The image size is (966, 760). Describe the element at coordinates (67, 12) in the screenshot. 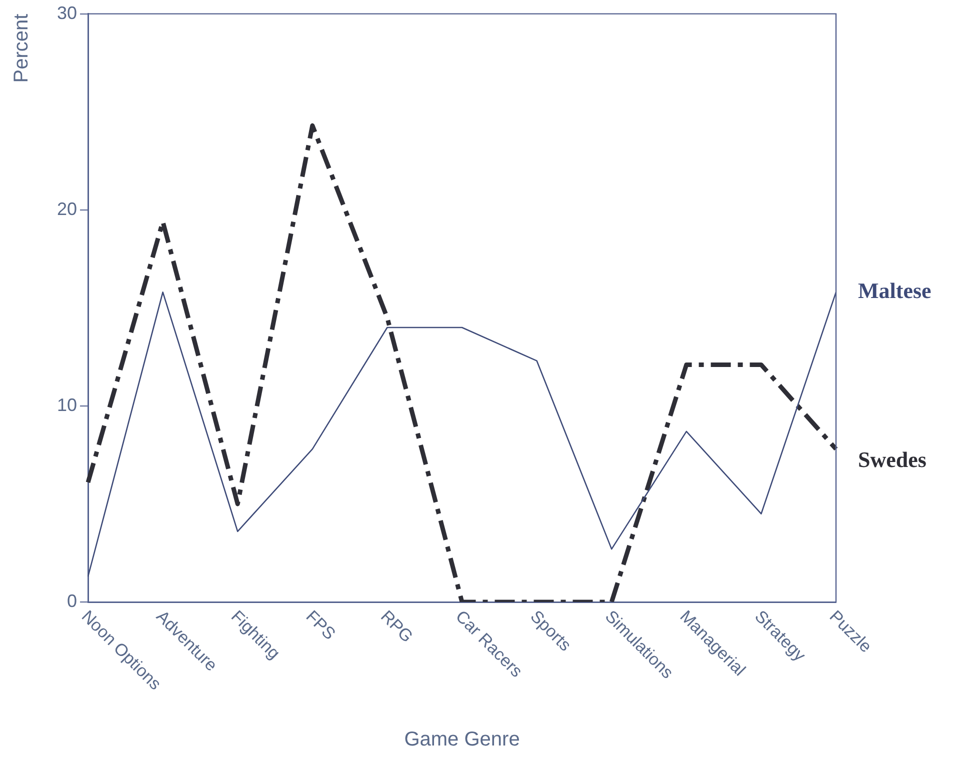

I see `y-tick-label: 30` at that location.